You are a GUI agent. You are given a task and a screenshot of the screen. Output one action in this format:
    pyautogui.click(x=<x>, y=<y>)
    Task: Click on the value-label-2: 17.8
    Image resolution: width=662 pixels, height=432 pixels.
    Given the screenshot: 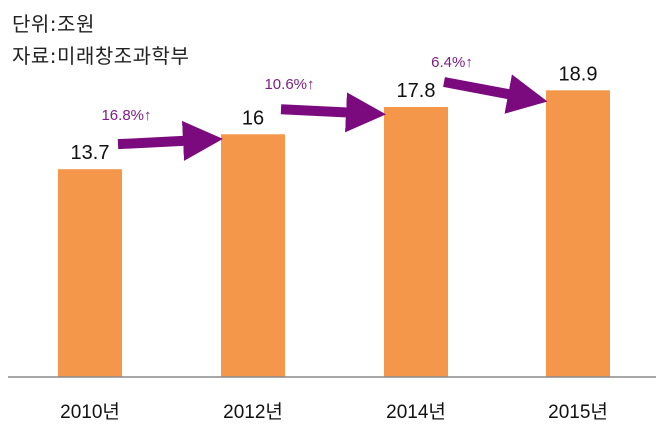 What is the action you would take?
    pyautogui.click(x=416, y=91)
    